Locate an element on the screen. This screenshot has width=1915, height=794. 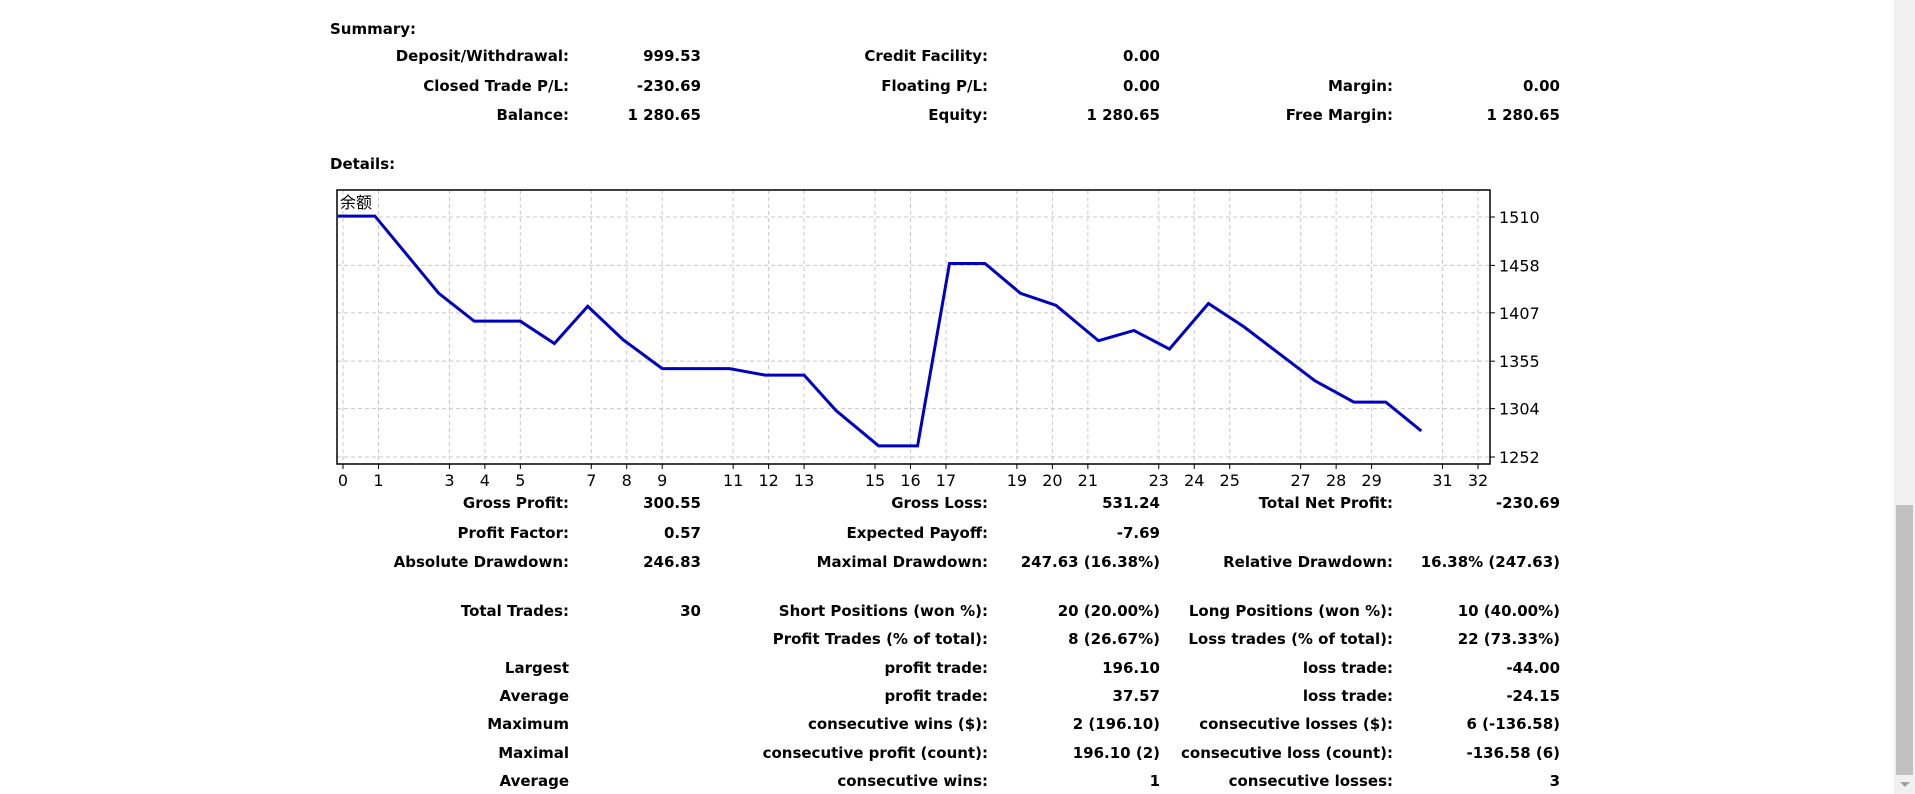
stat-label: Total Trades: is located at coordinates (514, 611).